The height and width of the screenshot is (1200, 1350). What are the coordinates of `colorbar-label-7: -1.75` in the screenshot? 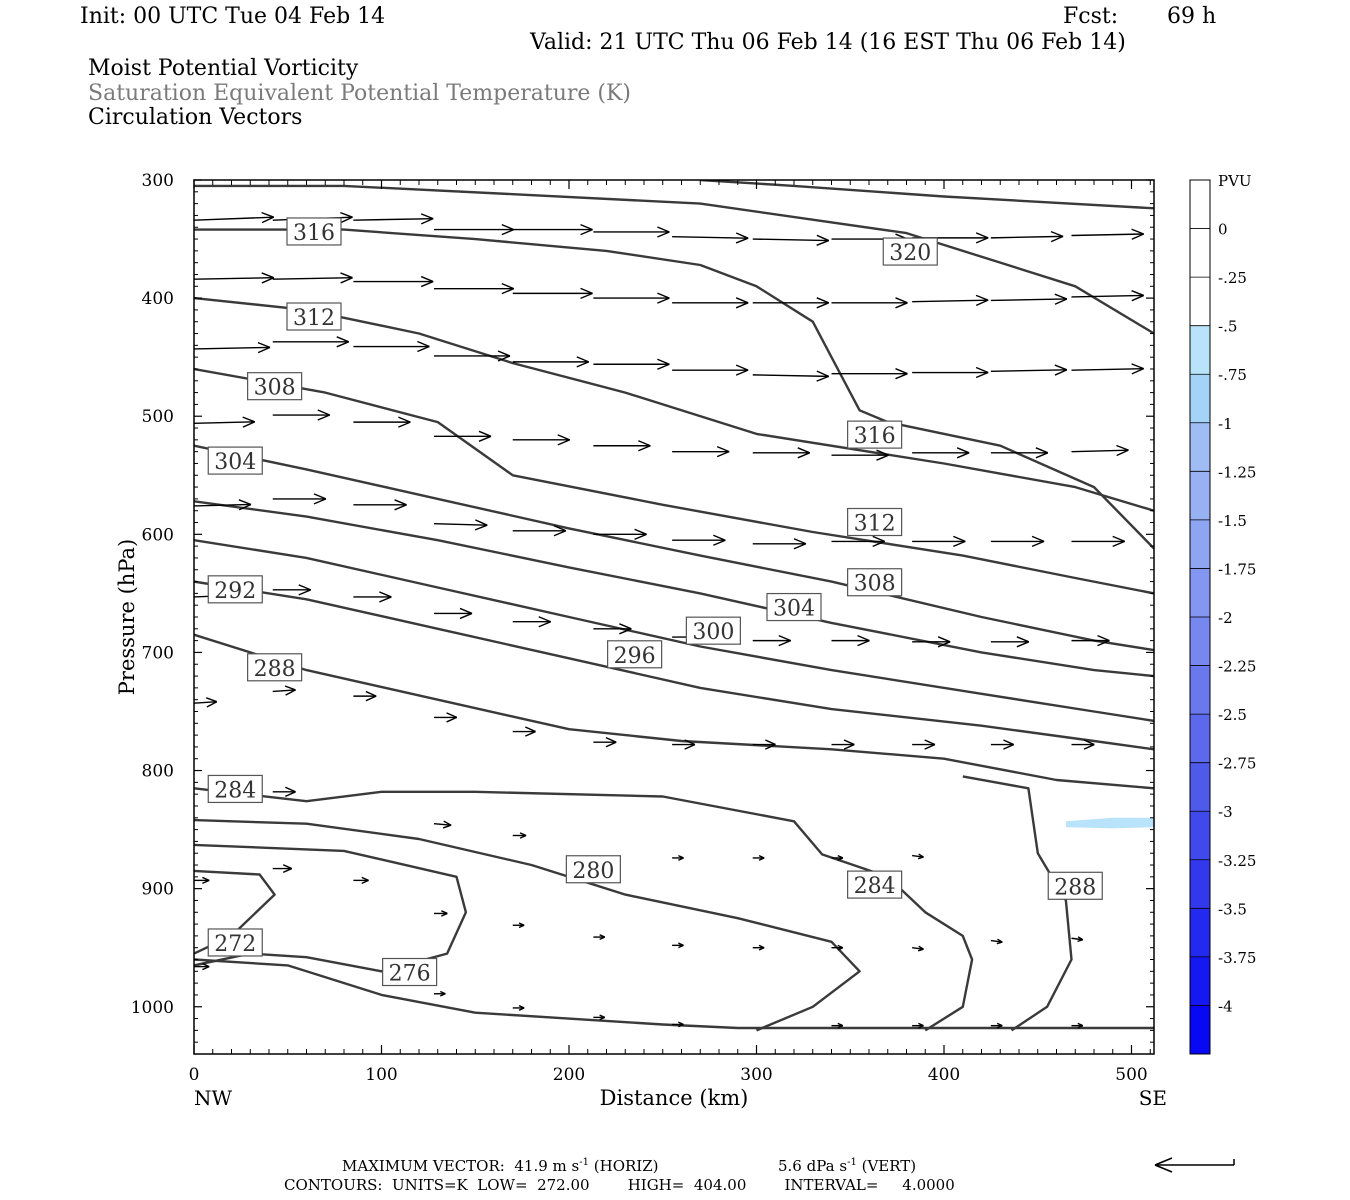 It's located at (1237, 569).